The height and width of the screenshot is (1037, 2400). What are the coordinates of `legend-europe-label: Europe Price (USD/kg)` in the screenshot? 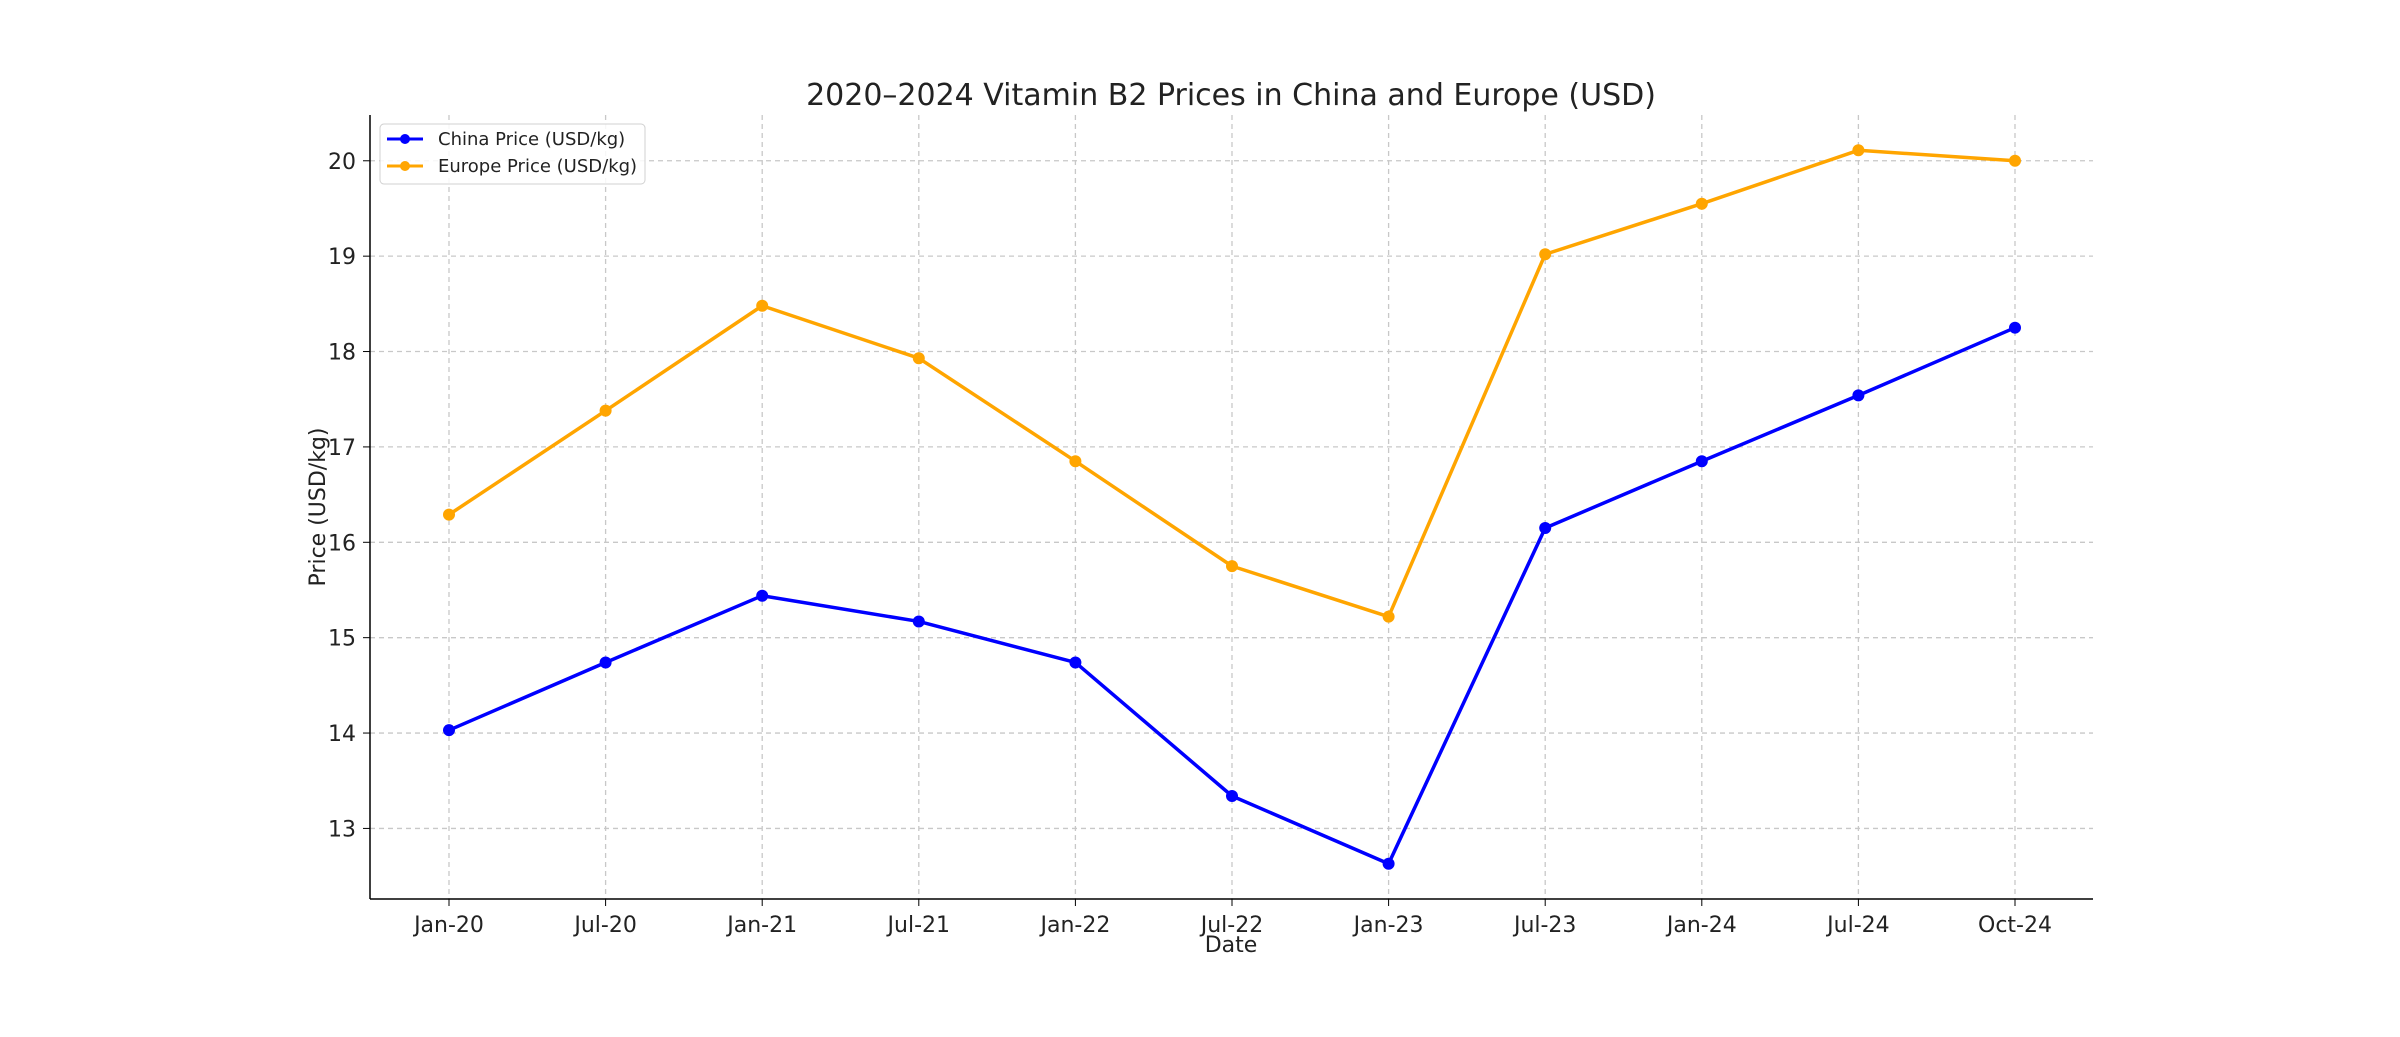 It's located at (537, 166).